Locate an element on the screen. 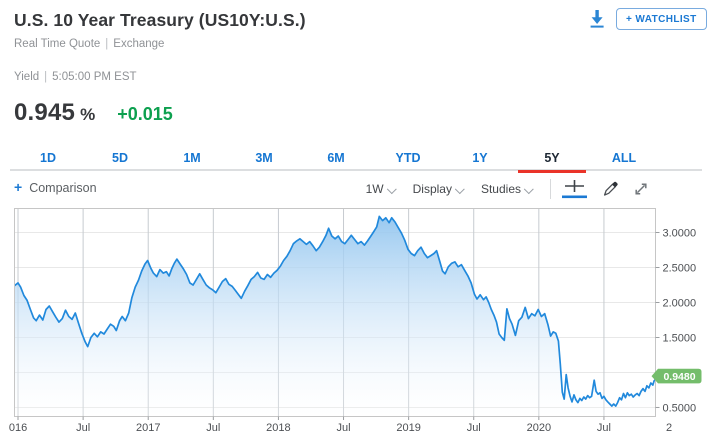 This screenshot has height=446, width=710. tabs-divider is located at coordinates (356, 170).